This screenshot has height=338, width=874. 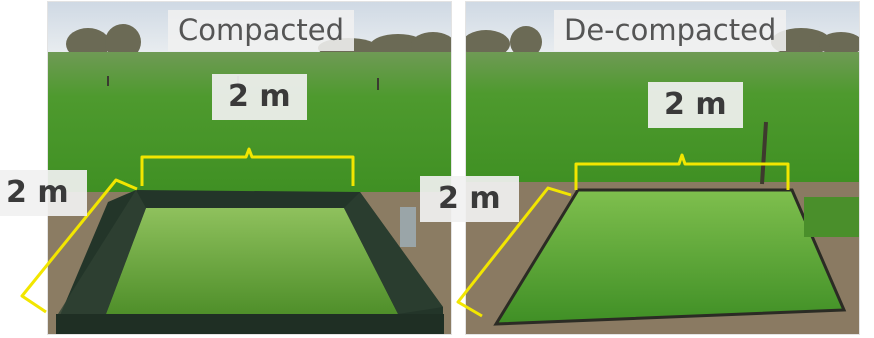 I want to click on box-wall-right, so click(x=393, y=253).